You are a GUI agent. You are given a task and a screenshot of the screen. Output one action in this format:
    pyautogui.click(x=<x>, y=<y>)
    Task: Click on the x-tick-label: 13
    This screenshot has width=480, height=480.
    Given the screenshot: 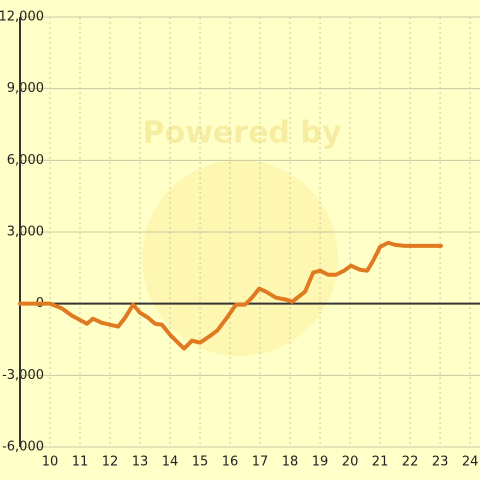 What is the action you would take?
    pyautogui.click(x=140, y=462)
    